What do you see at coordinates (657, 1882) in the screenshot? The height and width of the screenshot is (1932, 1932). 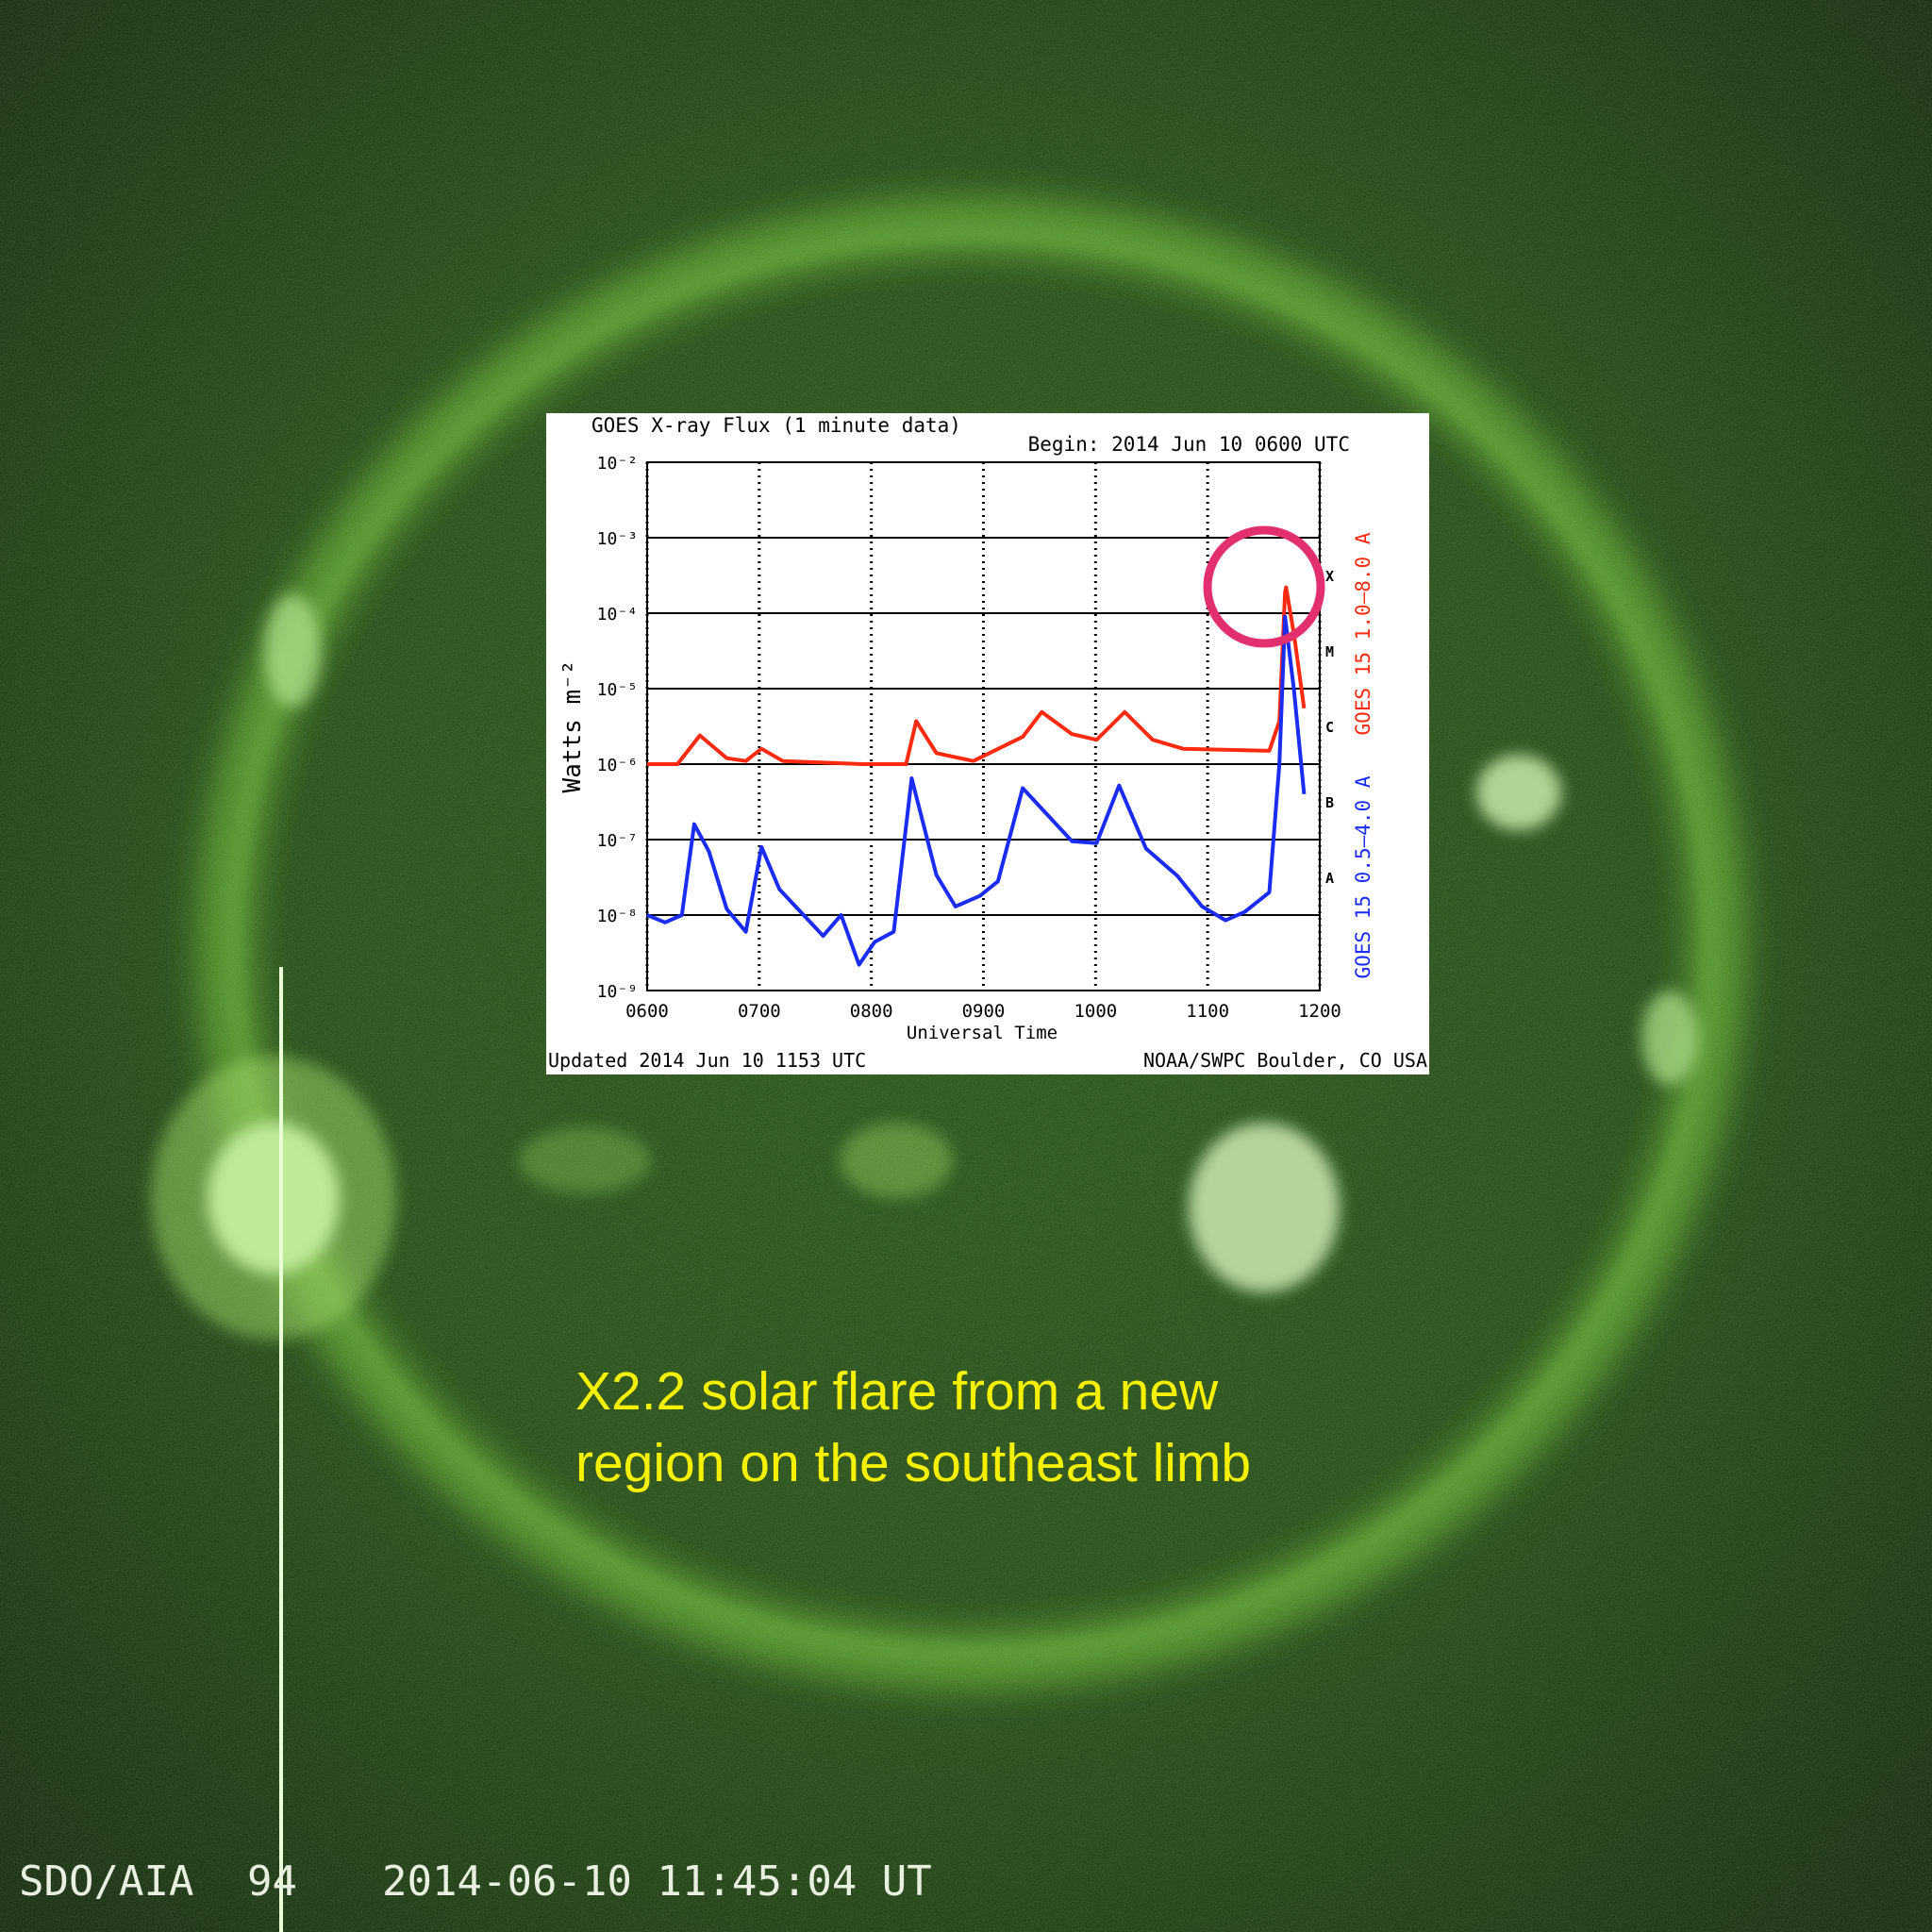 I see `timestamp: 2014-06-10 11:45:04 UT` at bounding box center [657, 1882].